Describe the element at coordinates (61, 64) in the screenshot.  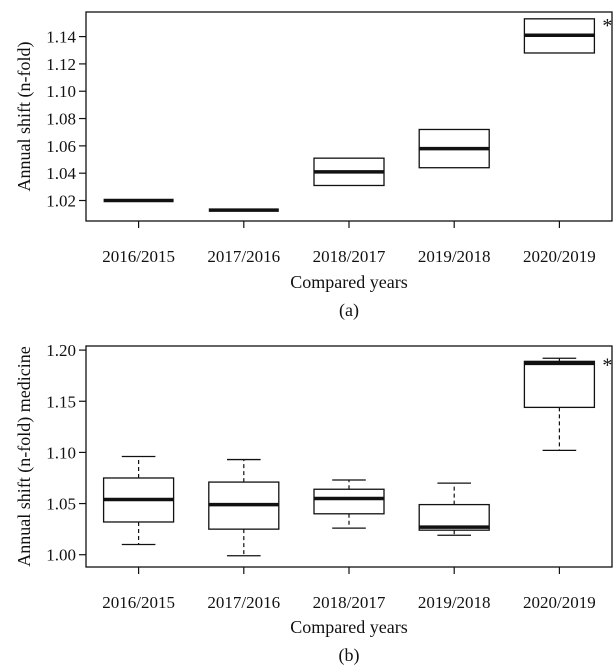
I see `y-tick-label: 1.12` at that location.